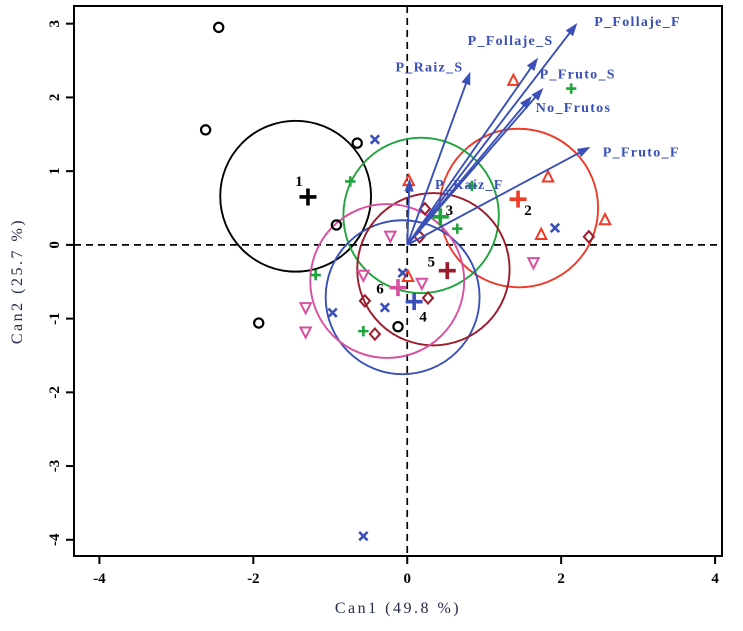 The height and width of the screenshot is (631, 743). I want to click on y-tick-label: 2, so click(55, 98).